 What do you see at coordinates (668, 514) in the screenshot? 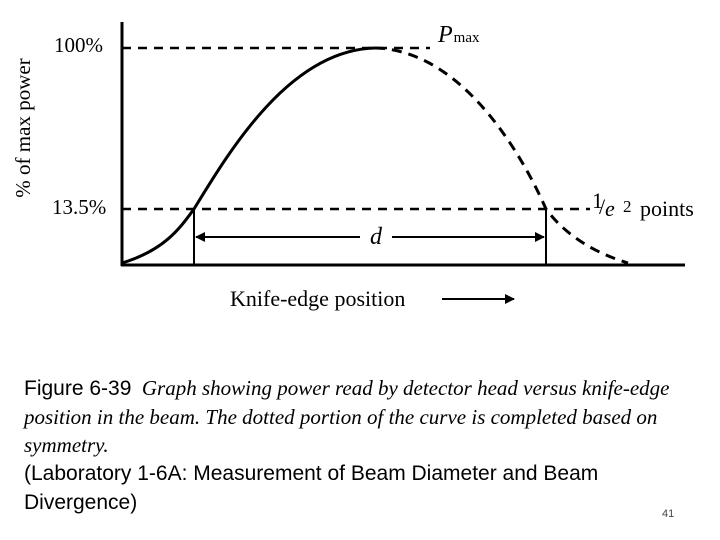
I see `page-number: 41` at bounding box center [668, 514].